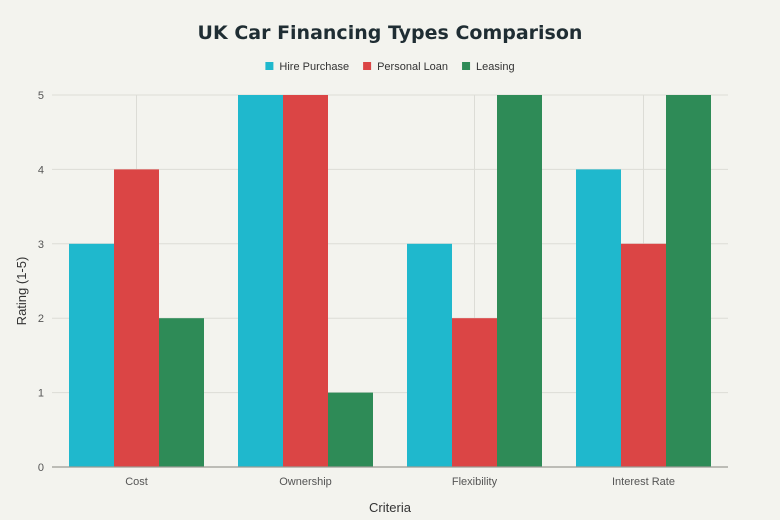 The image size is (780, 520). What do you see at coordinates (260, 281) in the screenshot?
I see `bar-hire-purchase-ownership` at bounding box center [260, 281].